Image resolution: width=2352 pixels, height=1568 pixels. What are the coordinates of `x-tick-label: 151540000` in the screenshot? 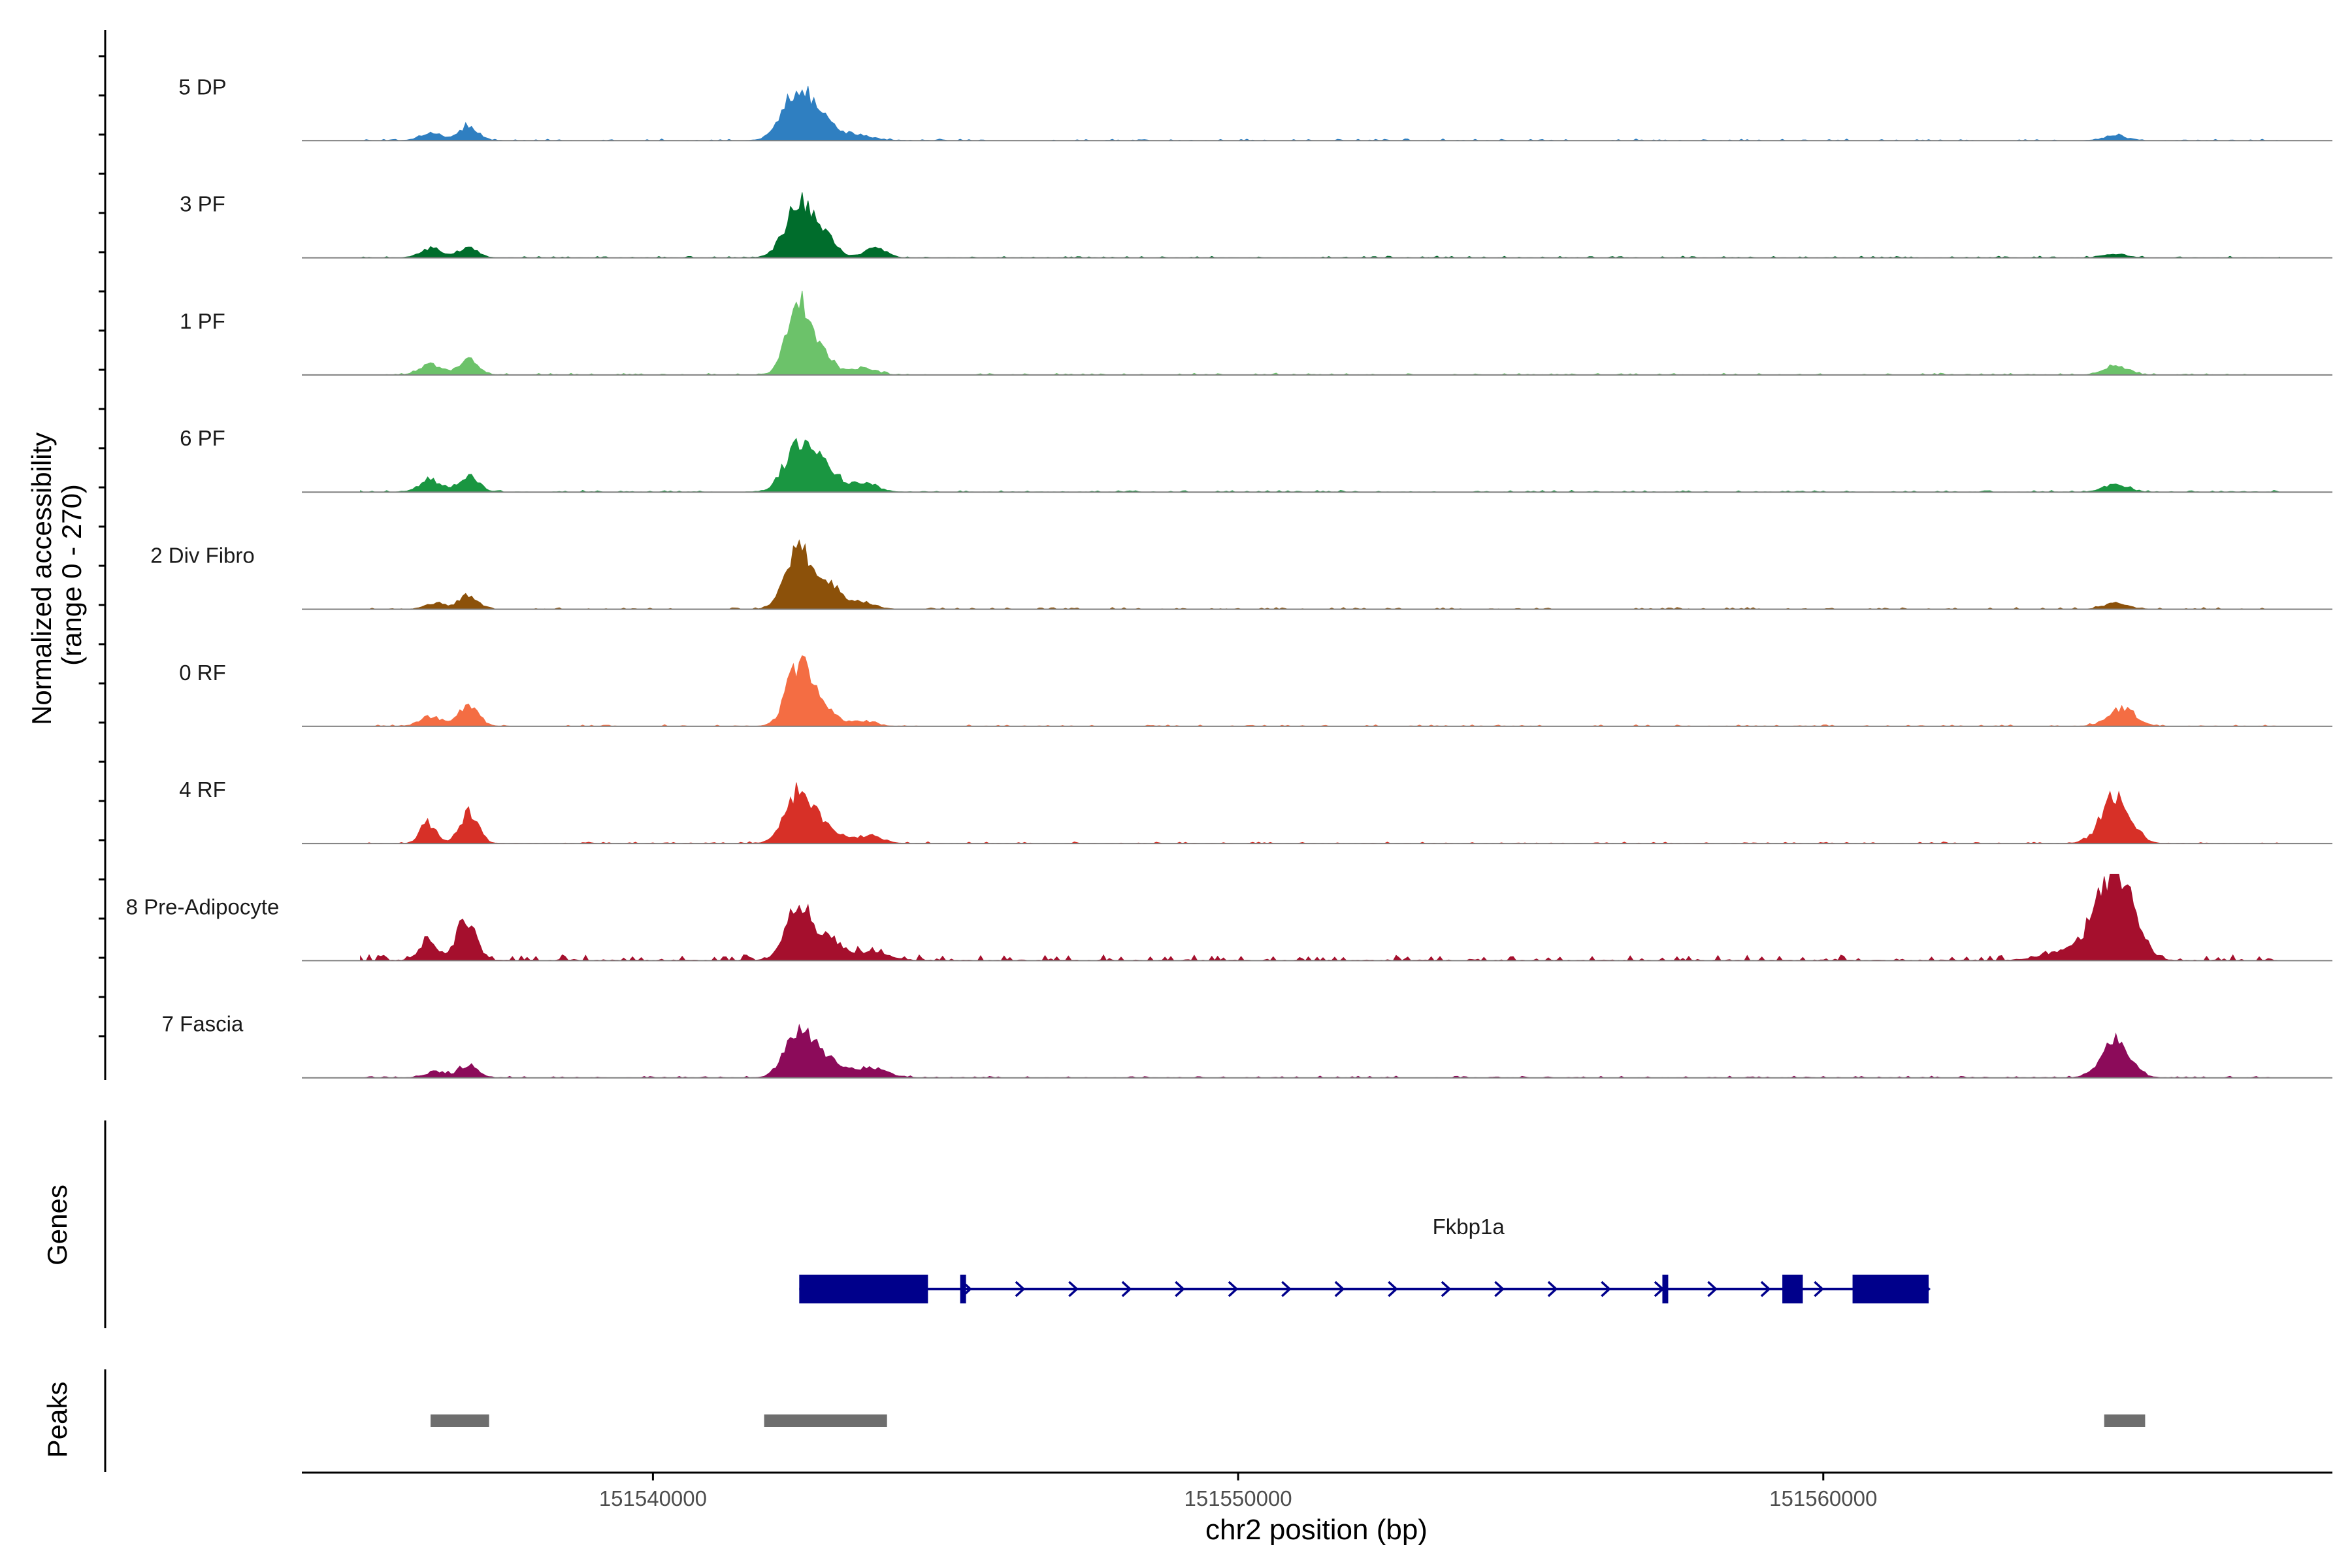 It's located at (653, 1498).